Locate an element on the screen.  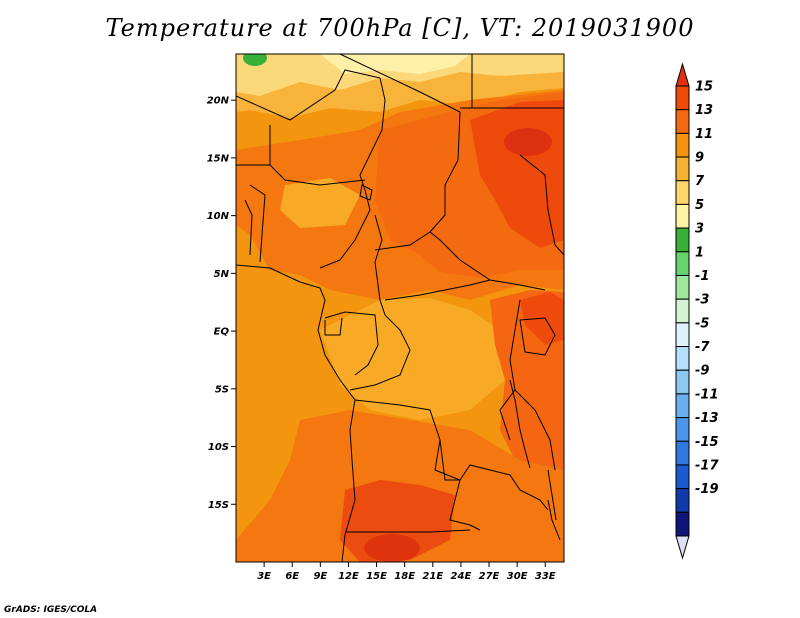
border-libya-chad is located at coordinates (400, 83).